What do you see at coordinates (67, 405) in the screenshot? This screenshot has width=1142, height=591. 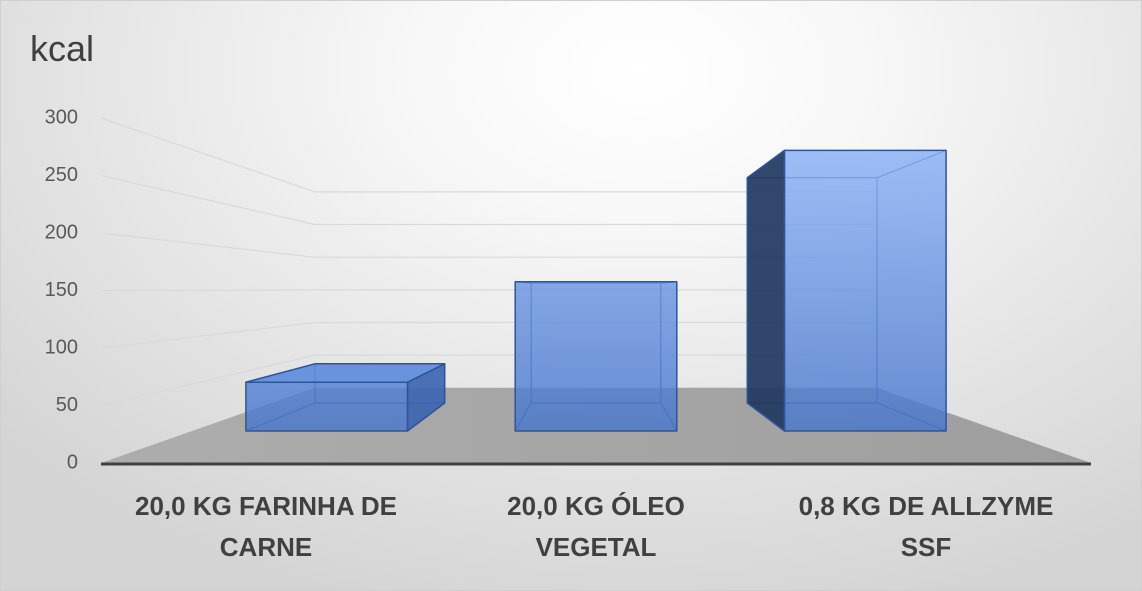 I see `y-tick-label: 50` at bounding box center [67, 405].